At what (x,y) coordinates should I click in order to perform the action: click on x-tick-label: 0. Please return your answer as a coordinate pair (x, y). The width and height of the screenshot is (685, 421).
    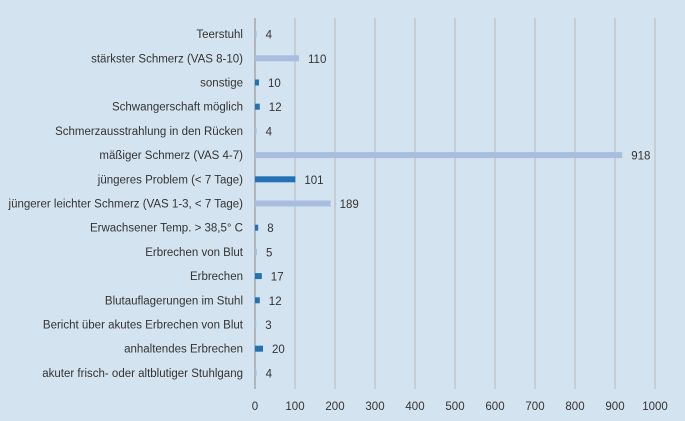
    Looking at the image, I should click on (255, 407).